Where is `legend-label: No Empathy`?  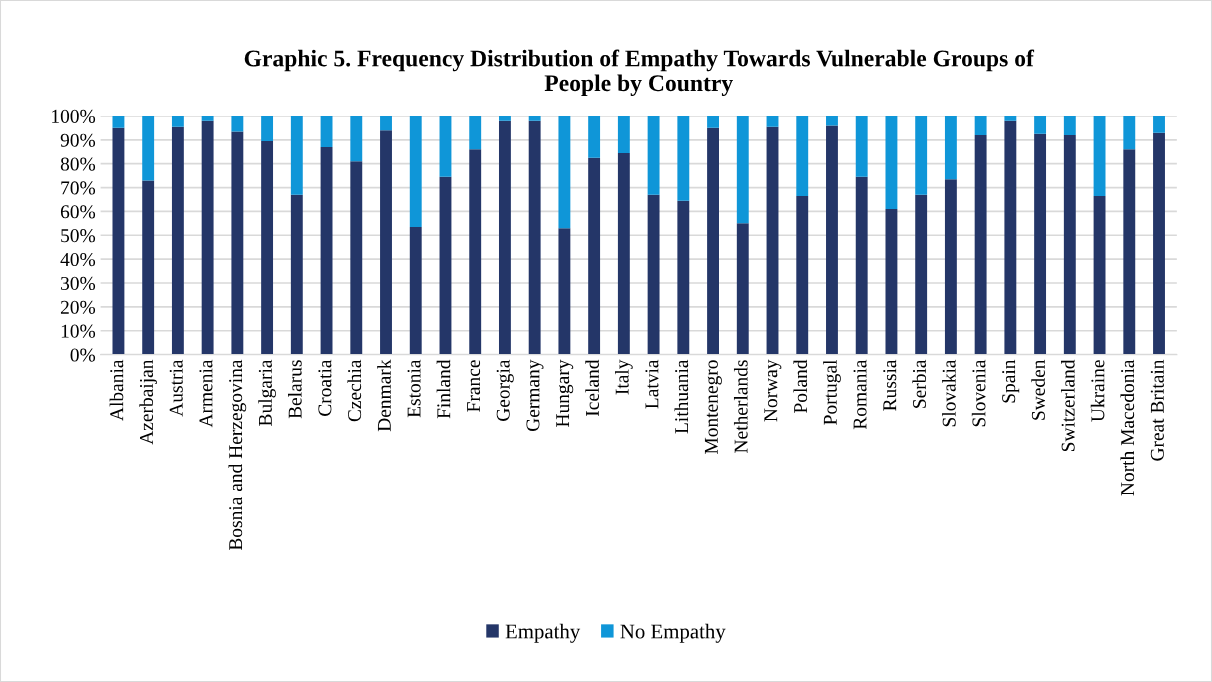
legend-label: No Empathy is located at coordinates (673, 633).